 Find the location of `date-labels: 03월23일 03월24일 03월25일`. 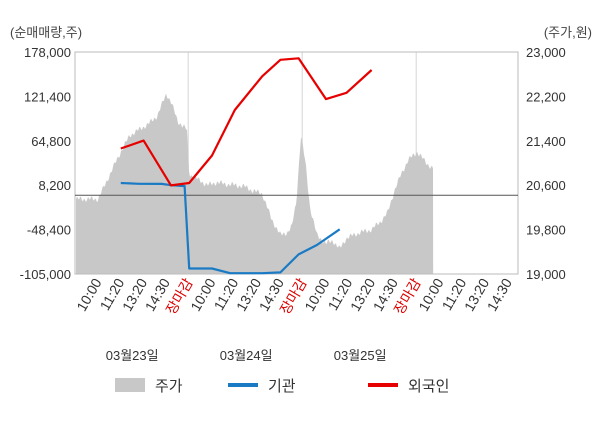

date-labels: 03월23일 03월24일 03월25일 is located at coordinates (246, 355).